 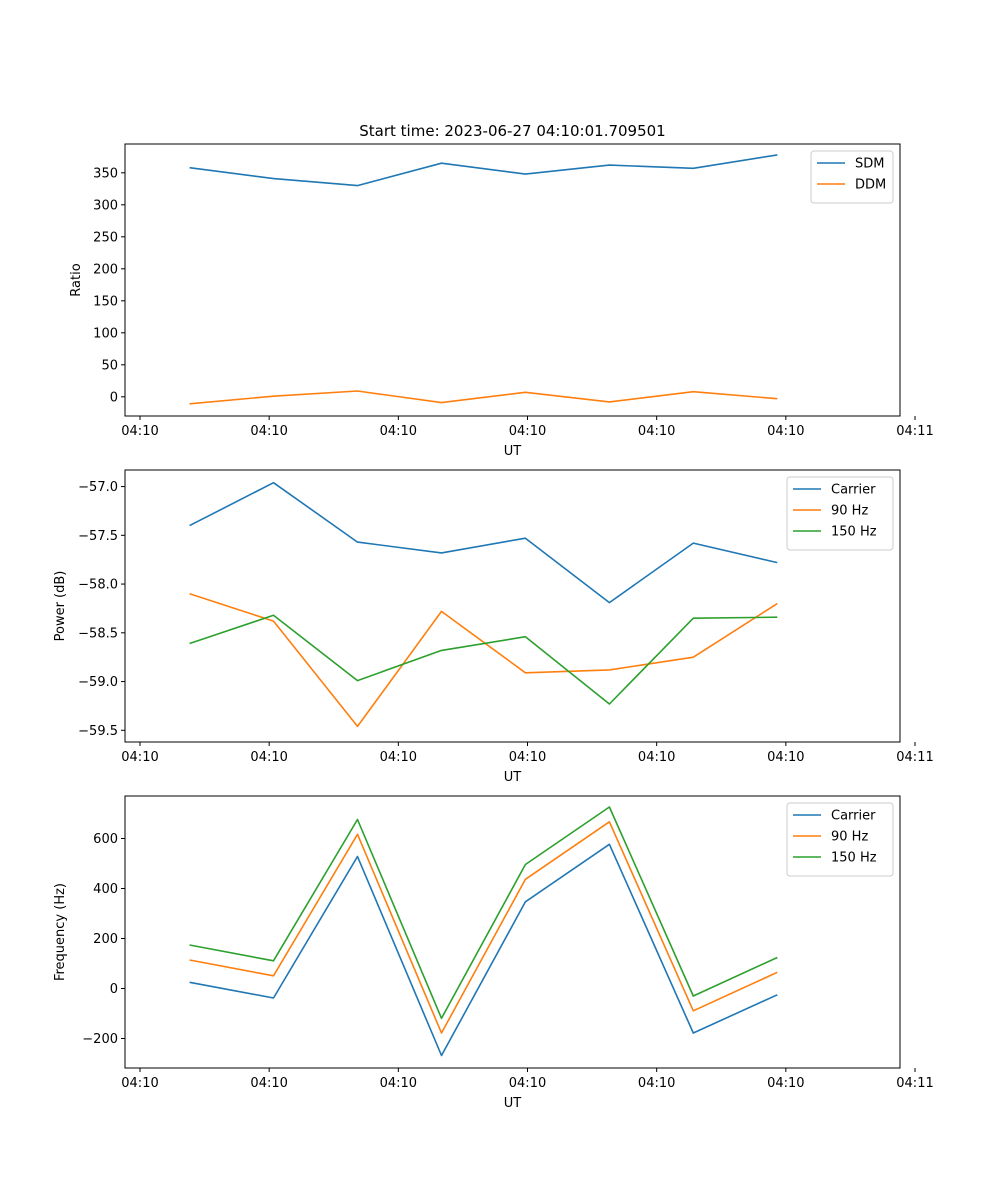 What do you see at coordinates (98, 536) in the screenshot?
I see `y-tick-label: −57.5` at bounding box center [98, 536].